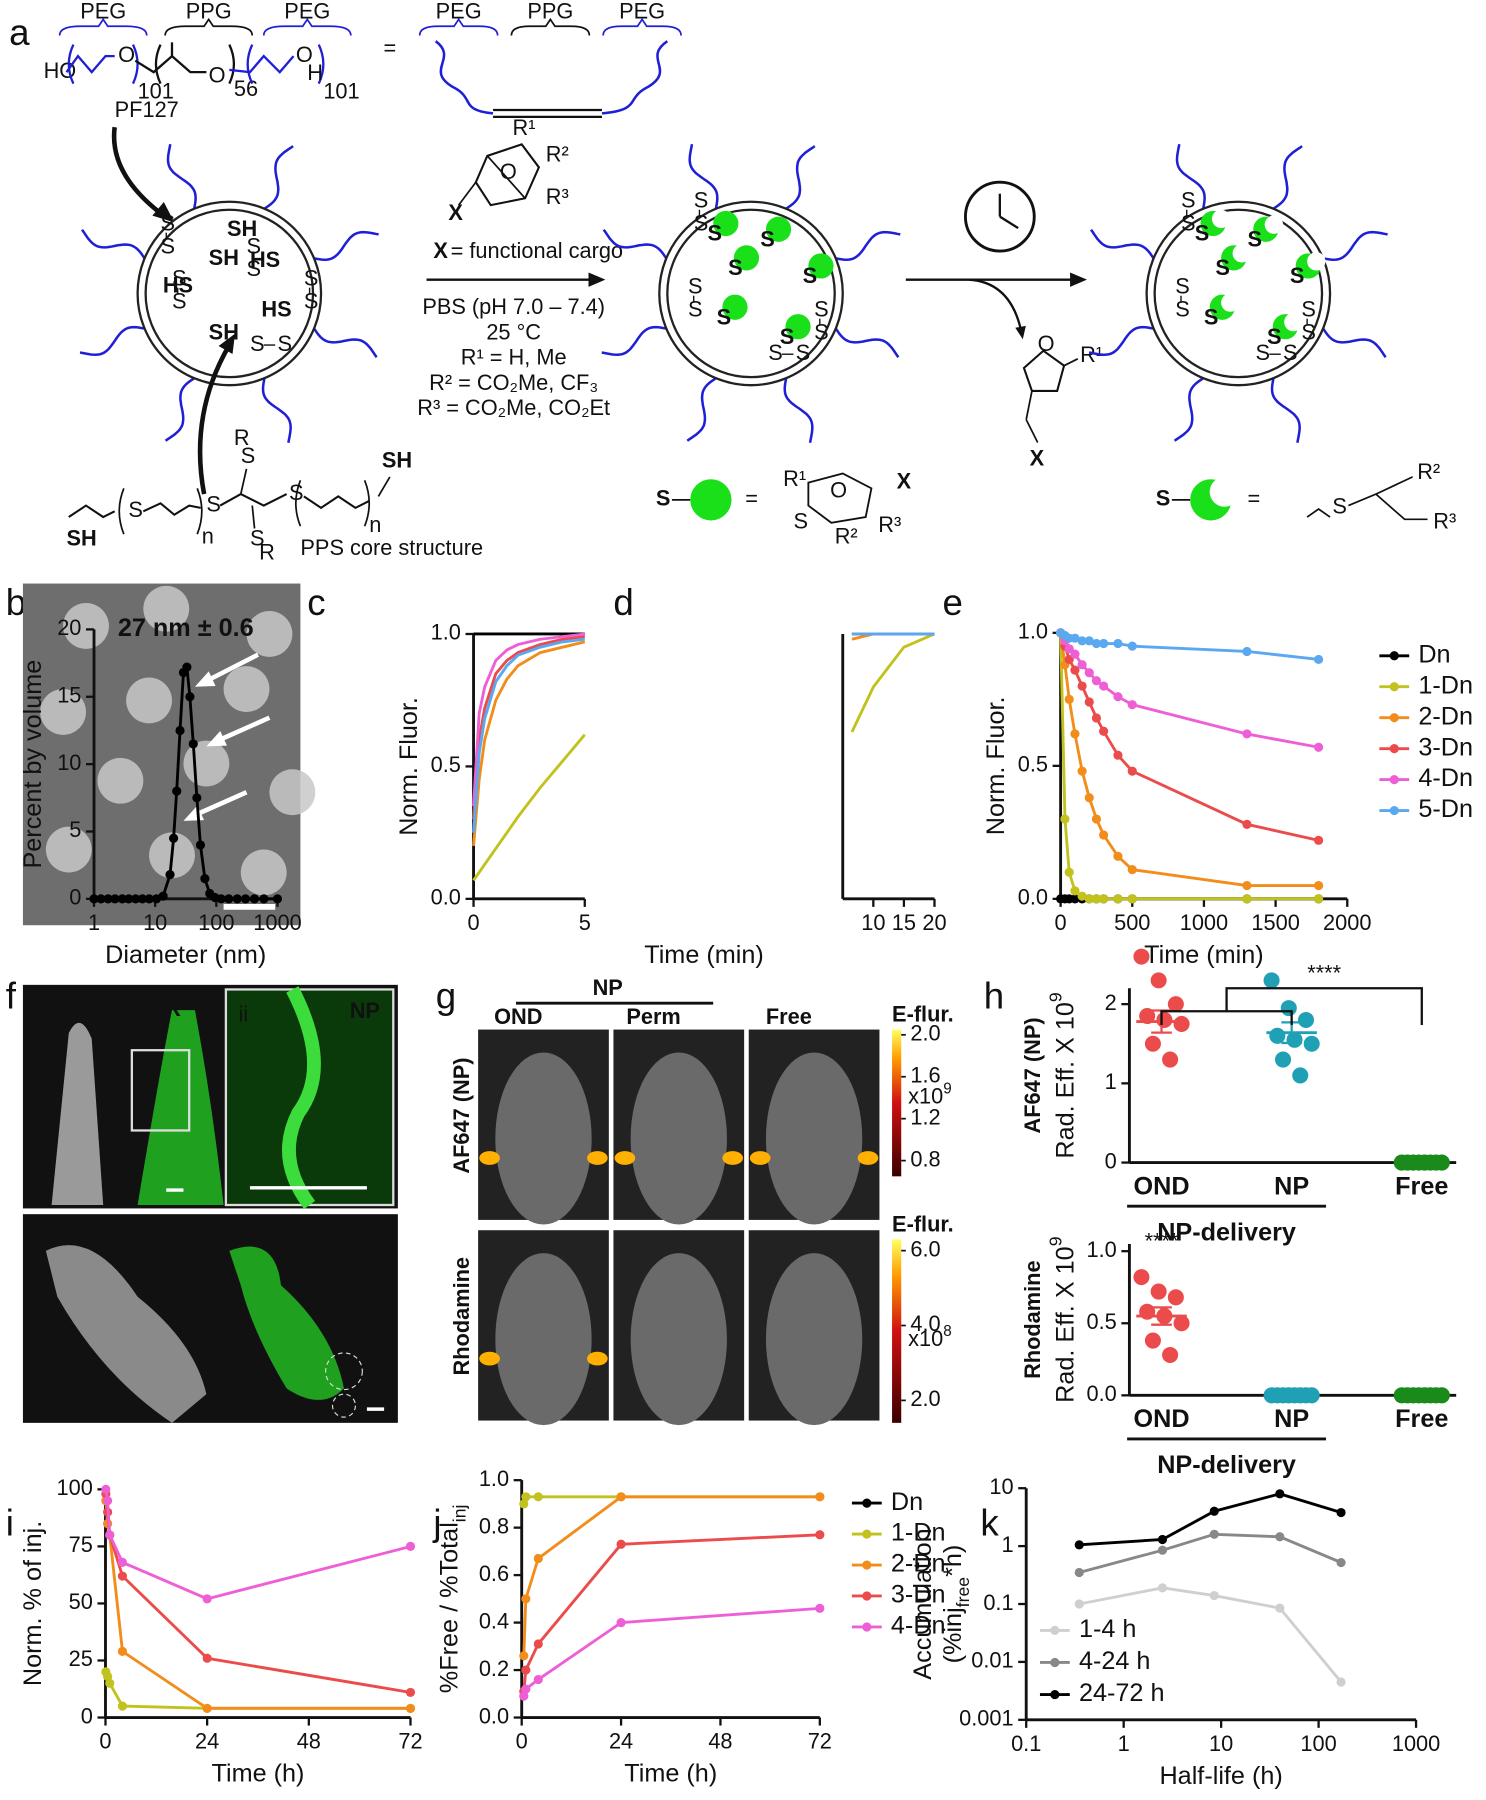 This screenshot has width=1486, height=1800. What do you see at coordinates (1226, 1232) in the screenshot?
I see `group-label: NP-delivery` at bounding box center [1226, 1232].